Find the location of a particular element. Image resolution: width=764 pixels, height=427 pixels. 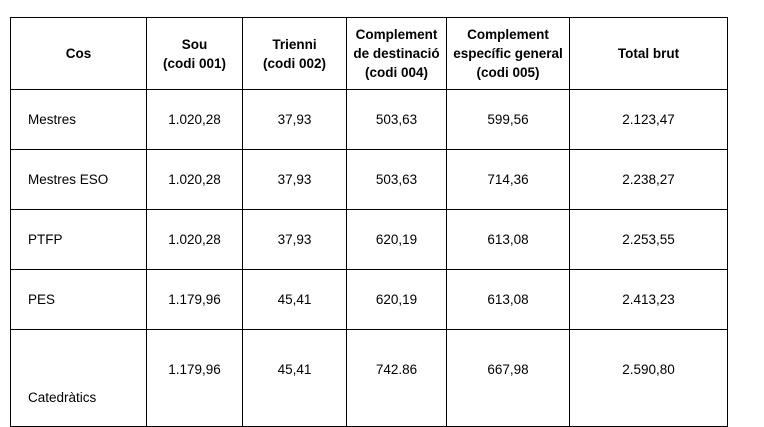

column-header: Complement de destinació (codi 004) is located at coordinates (396, 53).